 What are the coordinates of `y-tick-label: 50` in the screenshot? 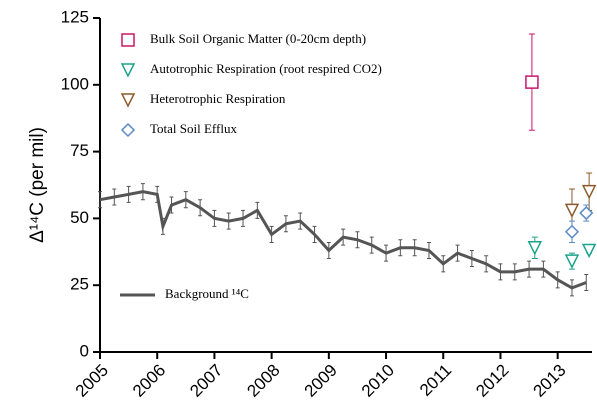 It's located at (79, 217).